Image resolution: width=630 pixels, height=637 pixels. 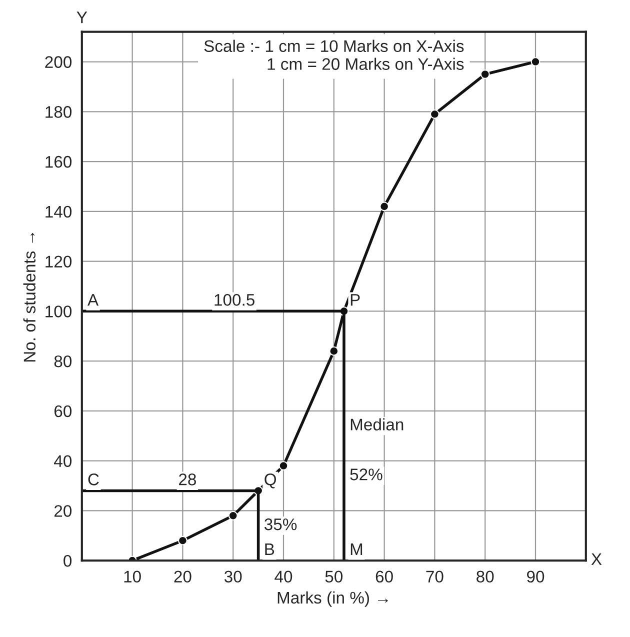 What do you see at coordinates (59, 212) in the screenshot?
I see `y-tick-label: 140` at bounding box center [59, 212].